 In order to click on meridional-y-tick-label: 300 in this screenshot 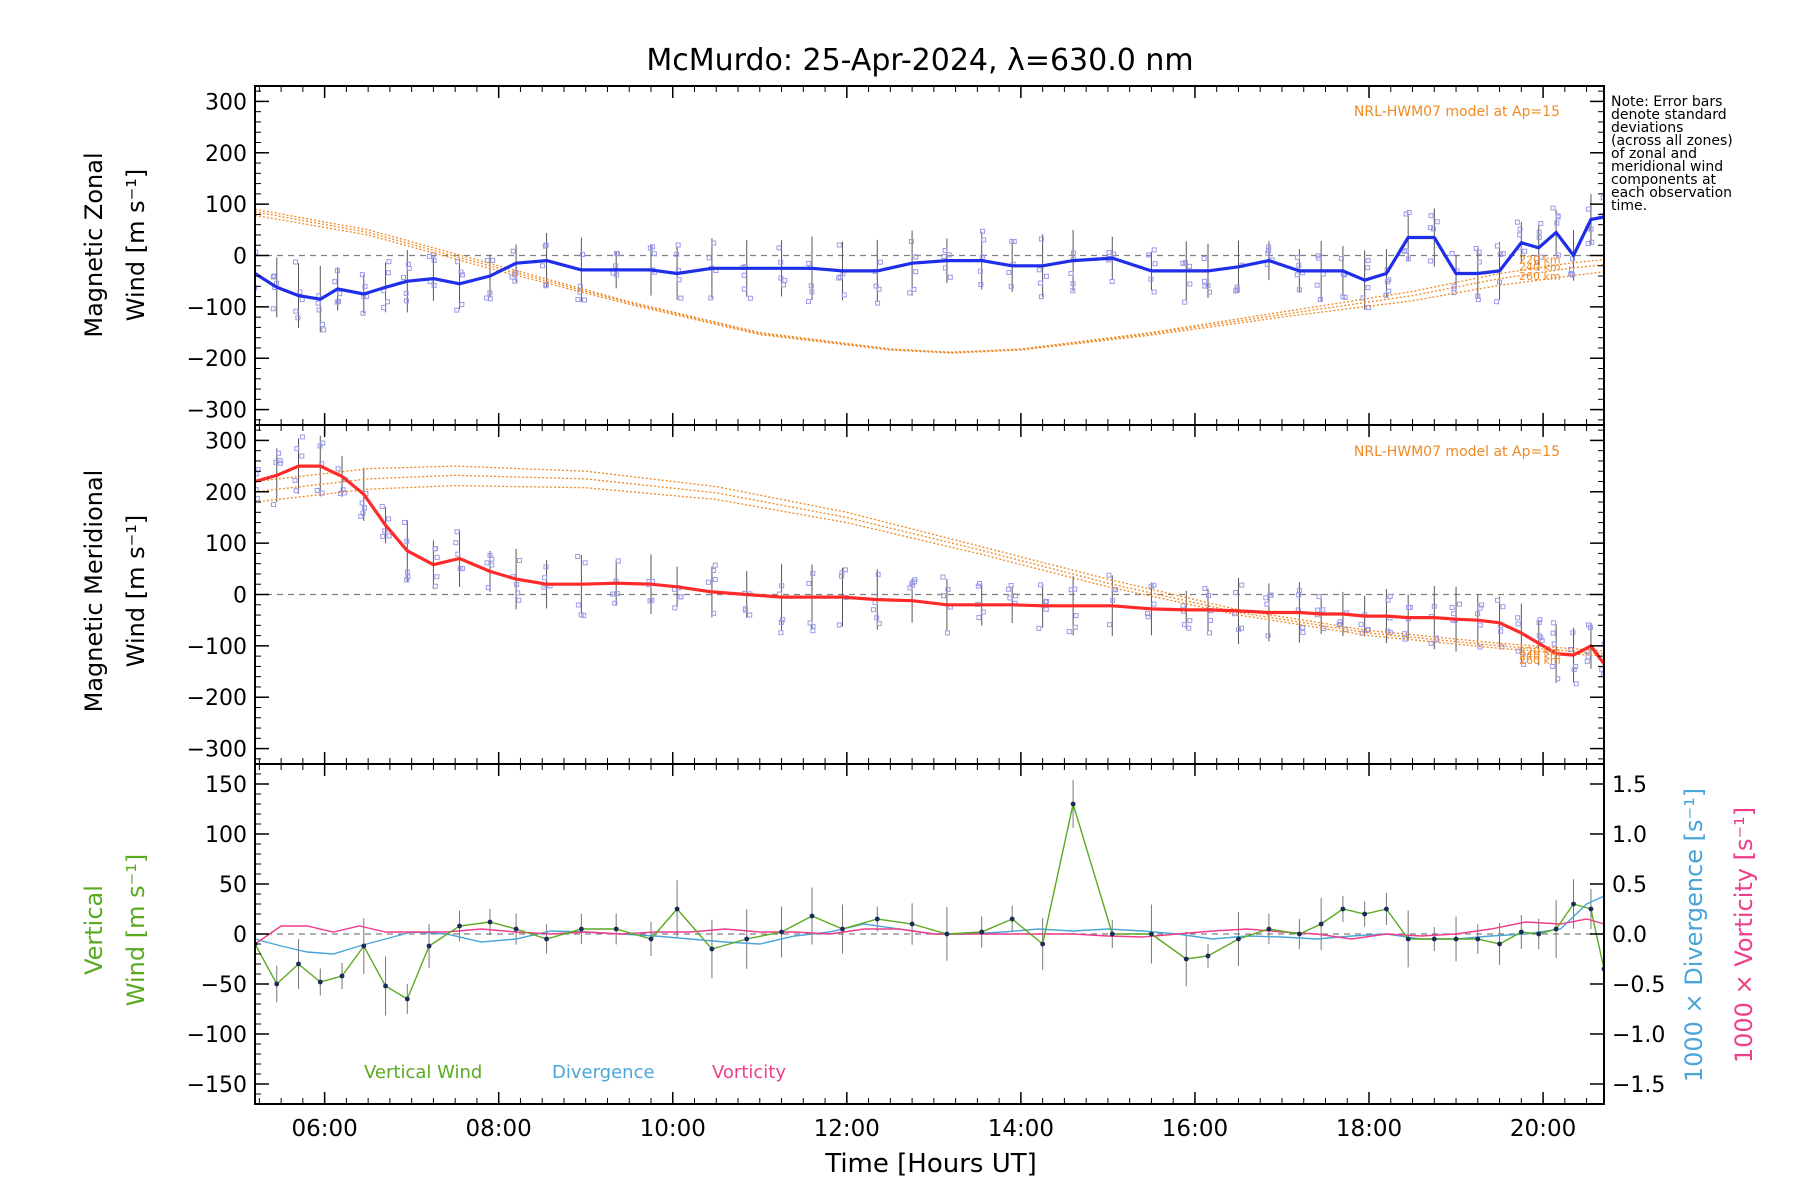, I will do `click(226, 441)`.